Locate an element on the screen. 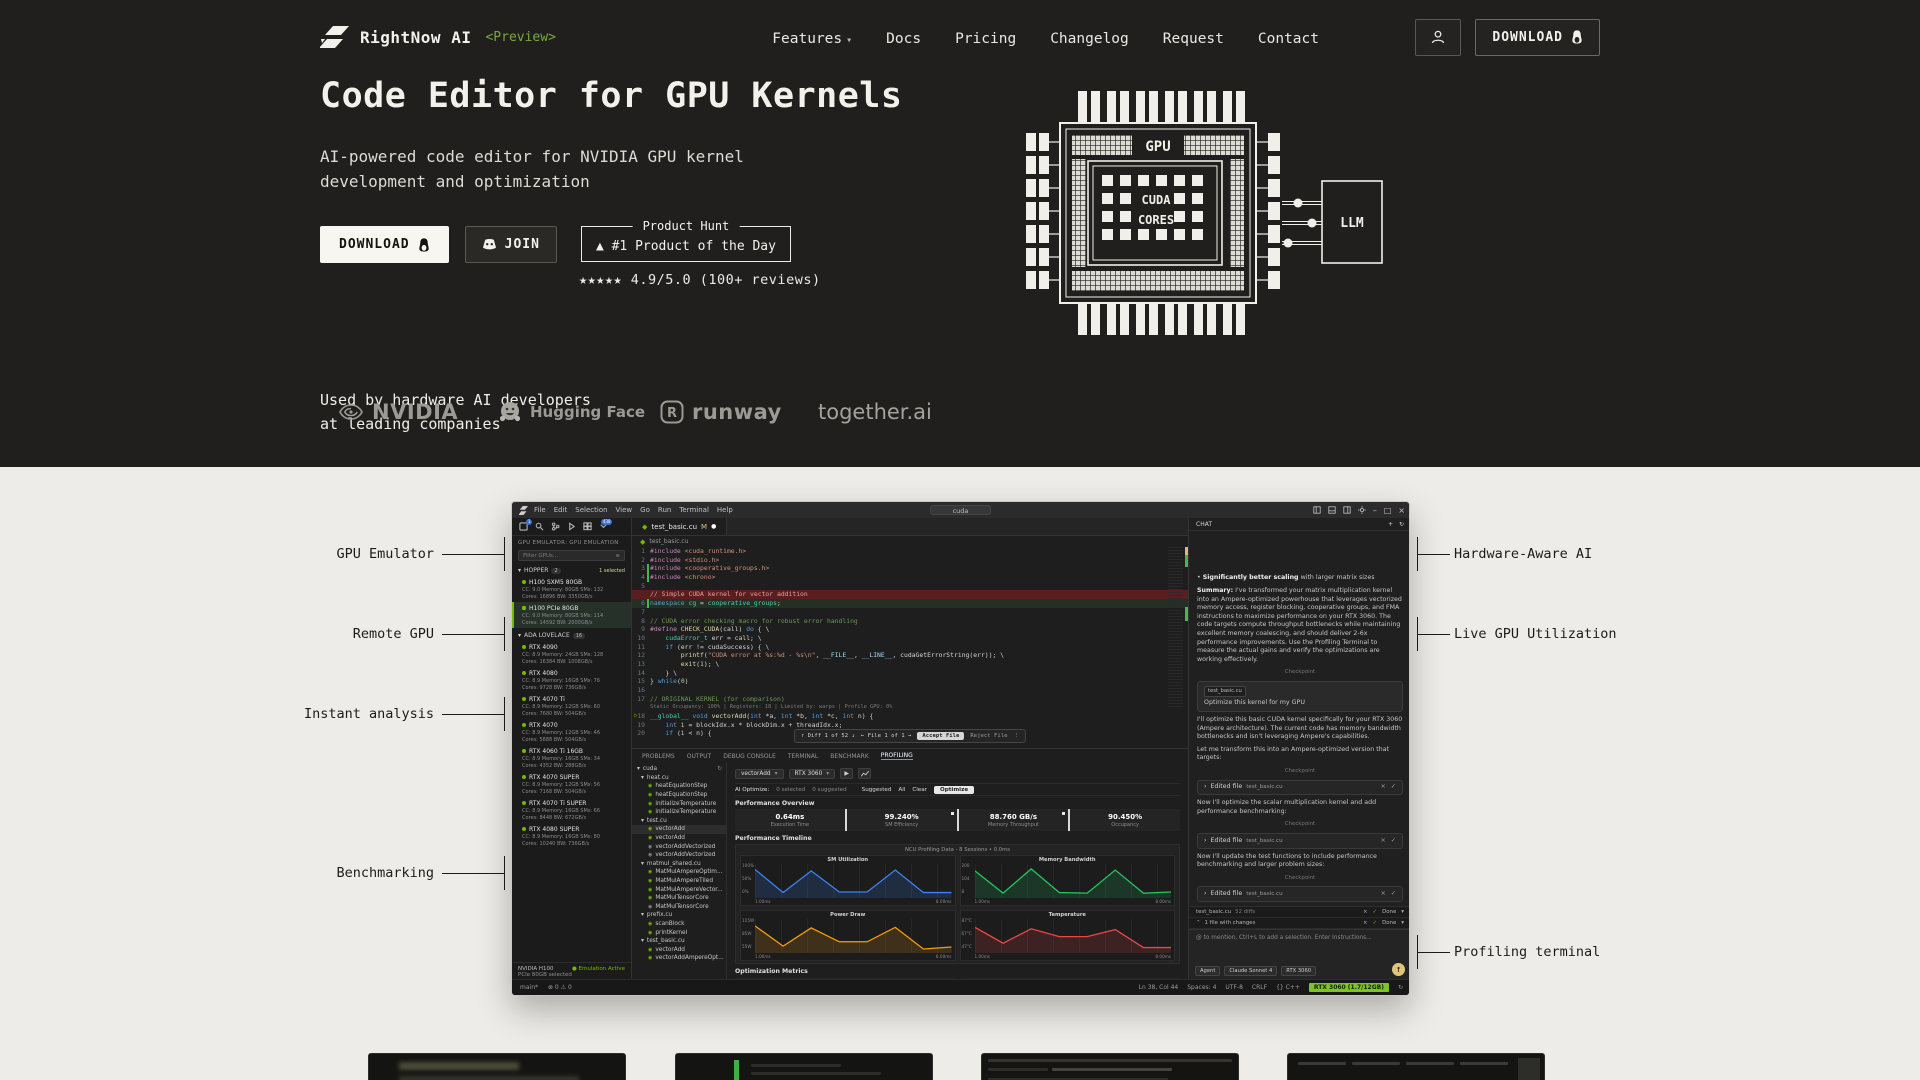 This screenshot has height=1080, width=1920. breadcrumb: ◆ test_basic.cu is located at coordinates (910, 541).